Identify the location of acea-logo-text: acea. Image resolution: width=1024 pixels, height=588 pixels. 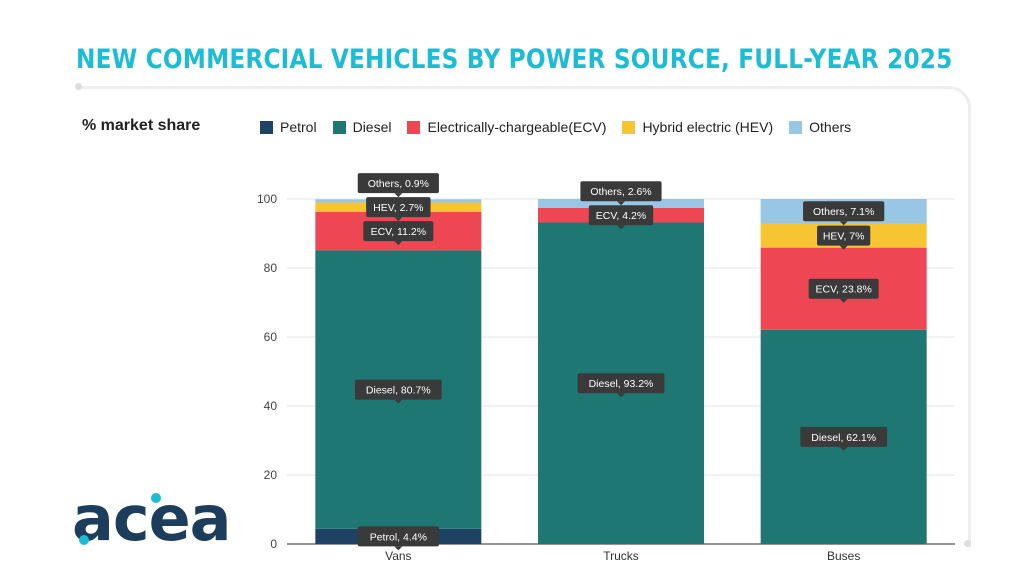
(151, 517).